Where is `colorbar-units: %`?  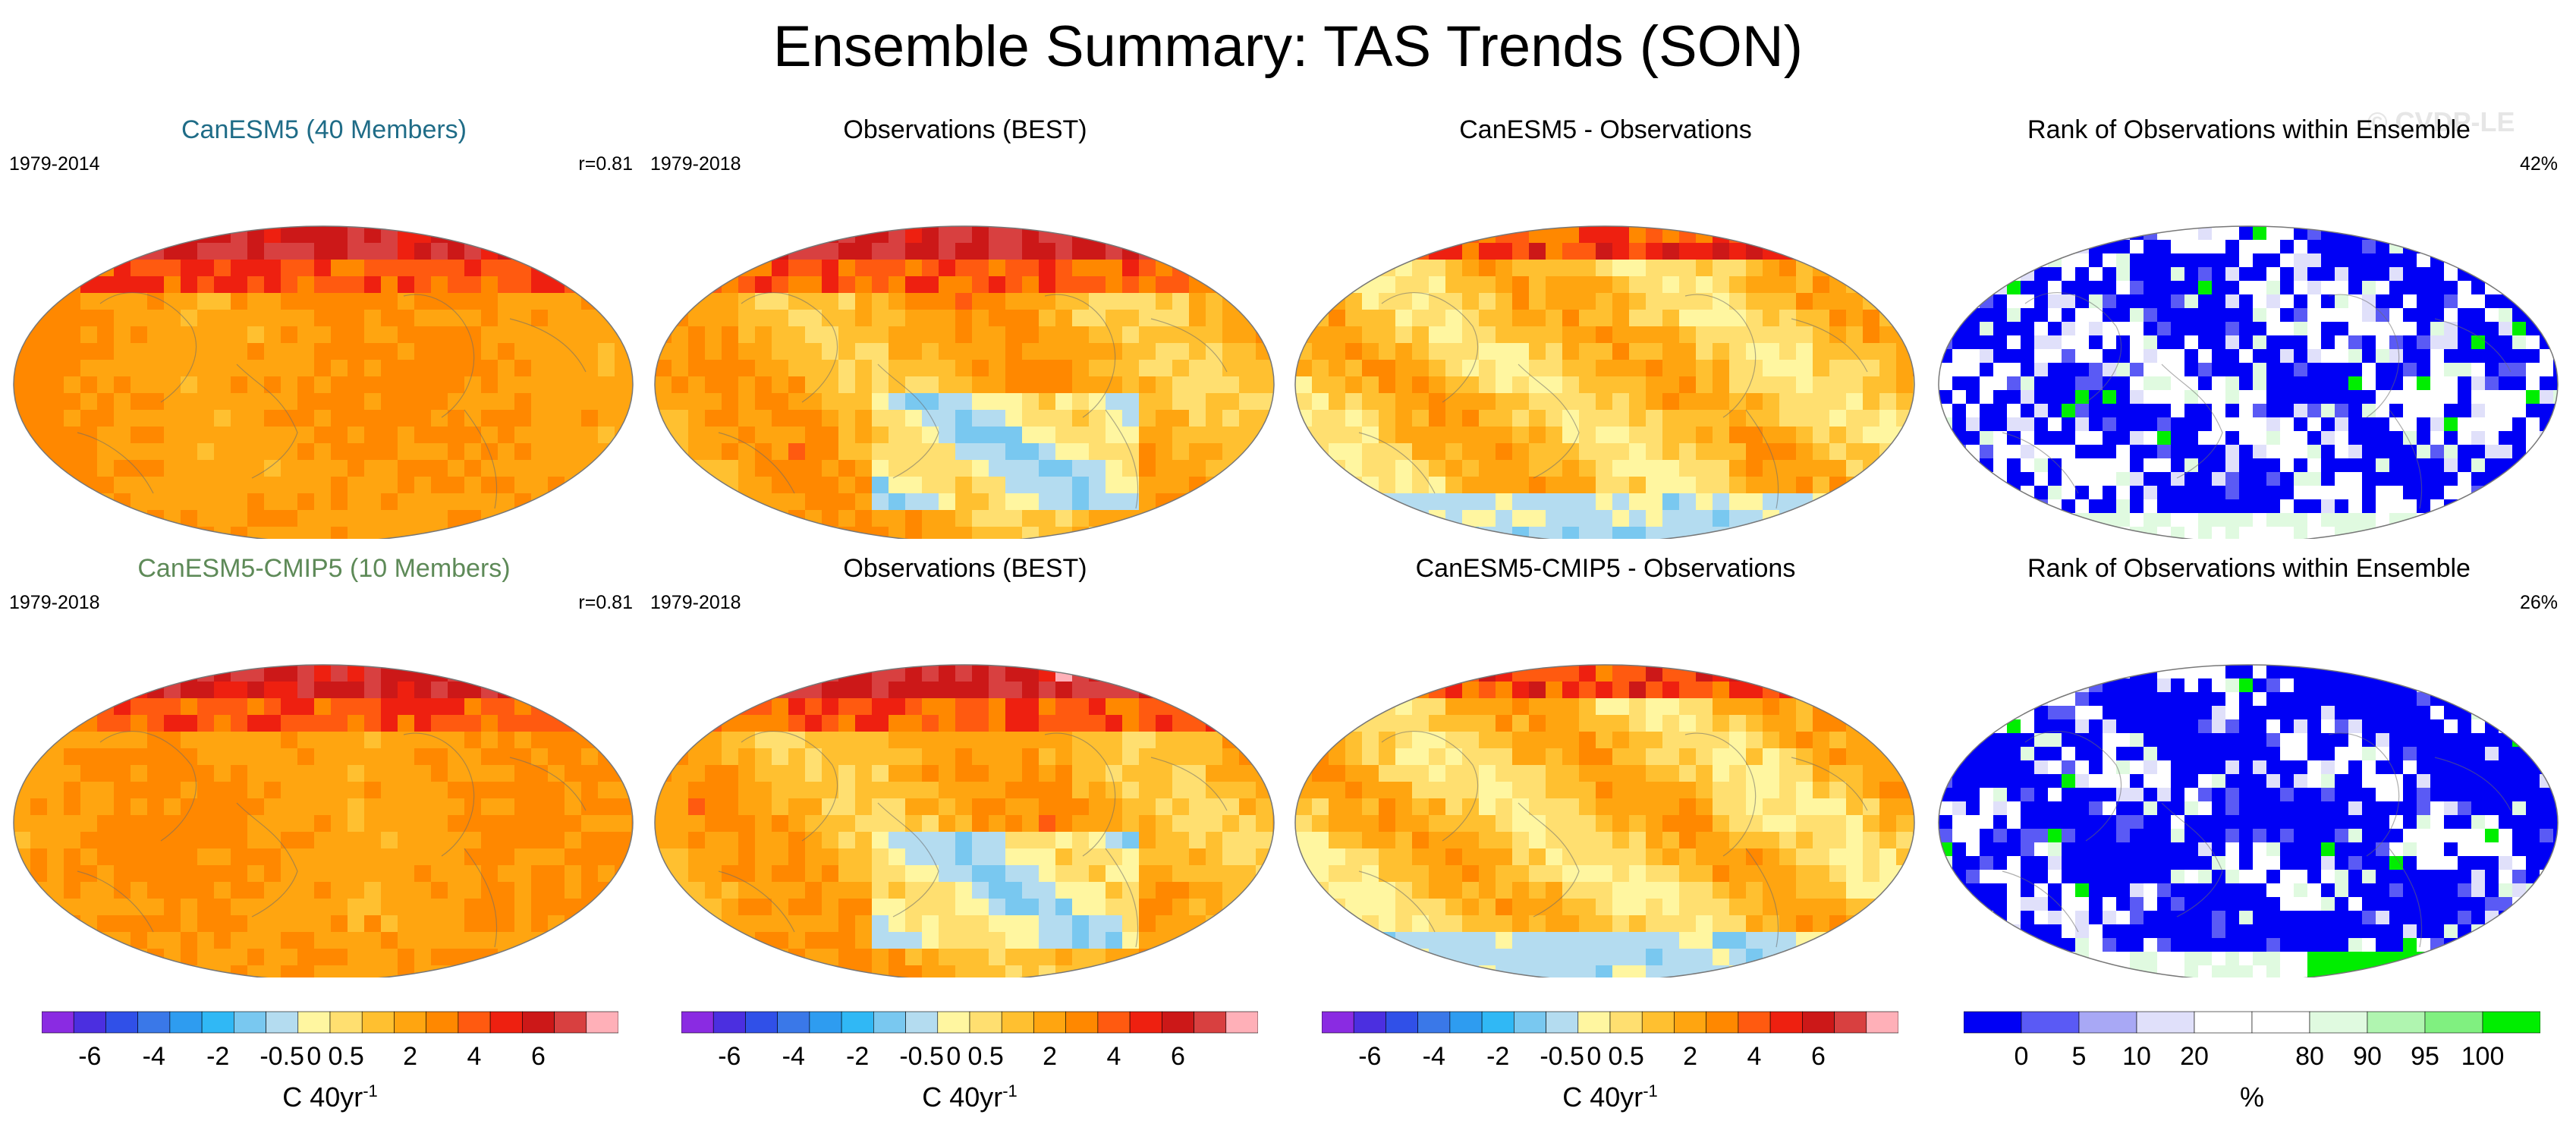 colorbar-units: % is located at coordinates (2252, 1097).